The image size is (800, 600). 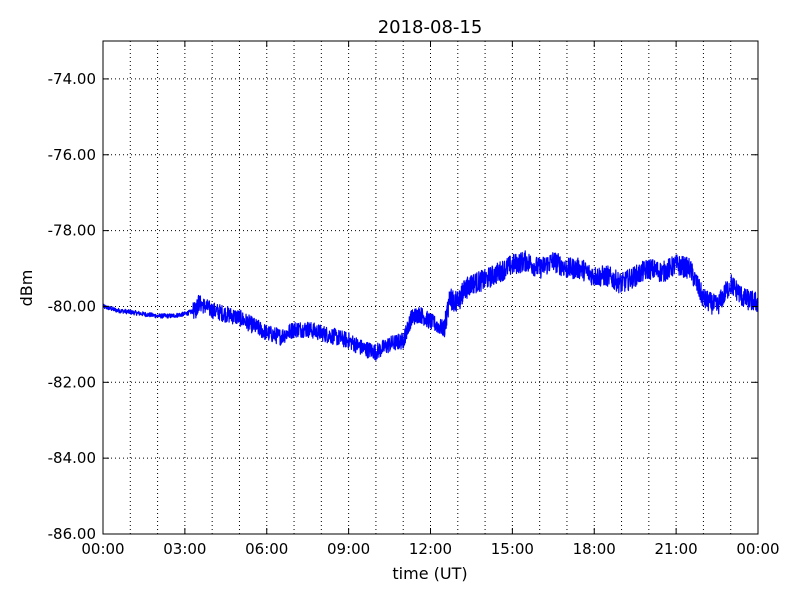 What do you see at coordinates (72, 534) in the screenshot?
I see `y-tick-label: -86.00` at bounding box center [72, 534].